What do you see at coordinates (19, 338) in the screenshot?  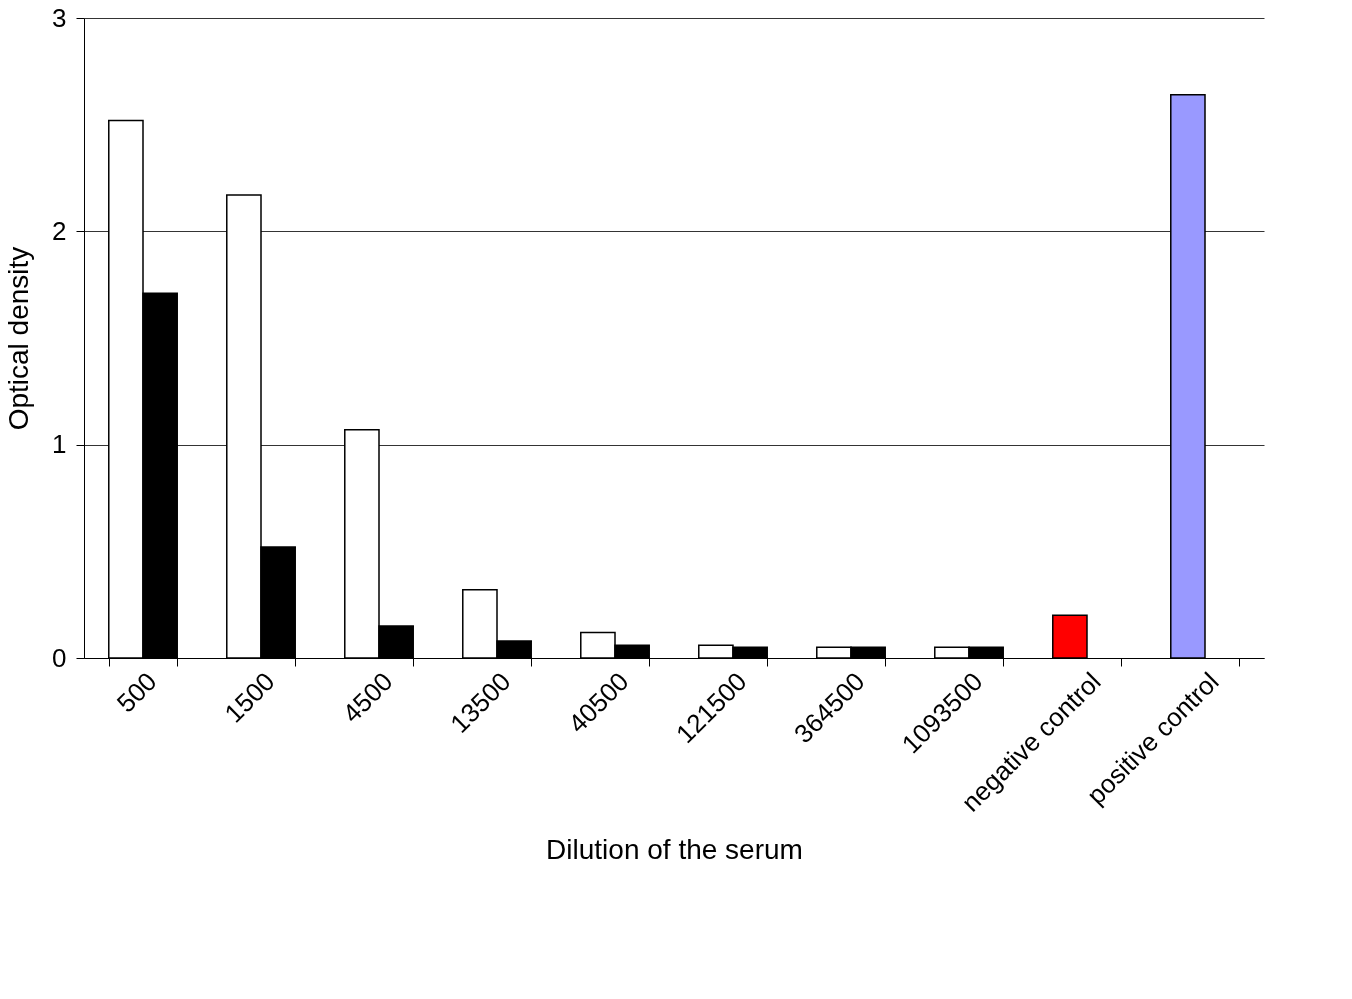 I see `y-axis-title: Optical density` at bounding box center [19, 338].